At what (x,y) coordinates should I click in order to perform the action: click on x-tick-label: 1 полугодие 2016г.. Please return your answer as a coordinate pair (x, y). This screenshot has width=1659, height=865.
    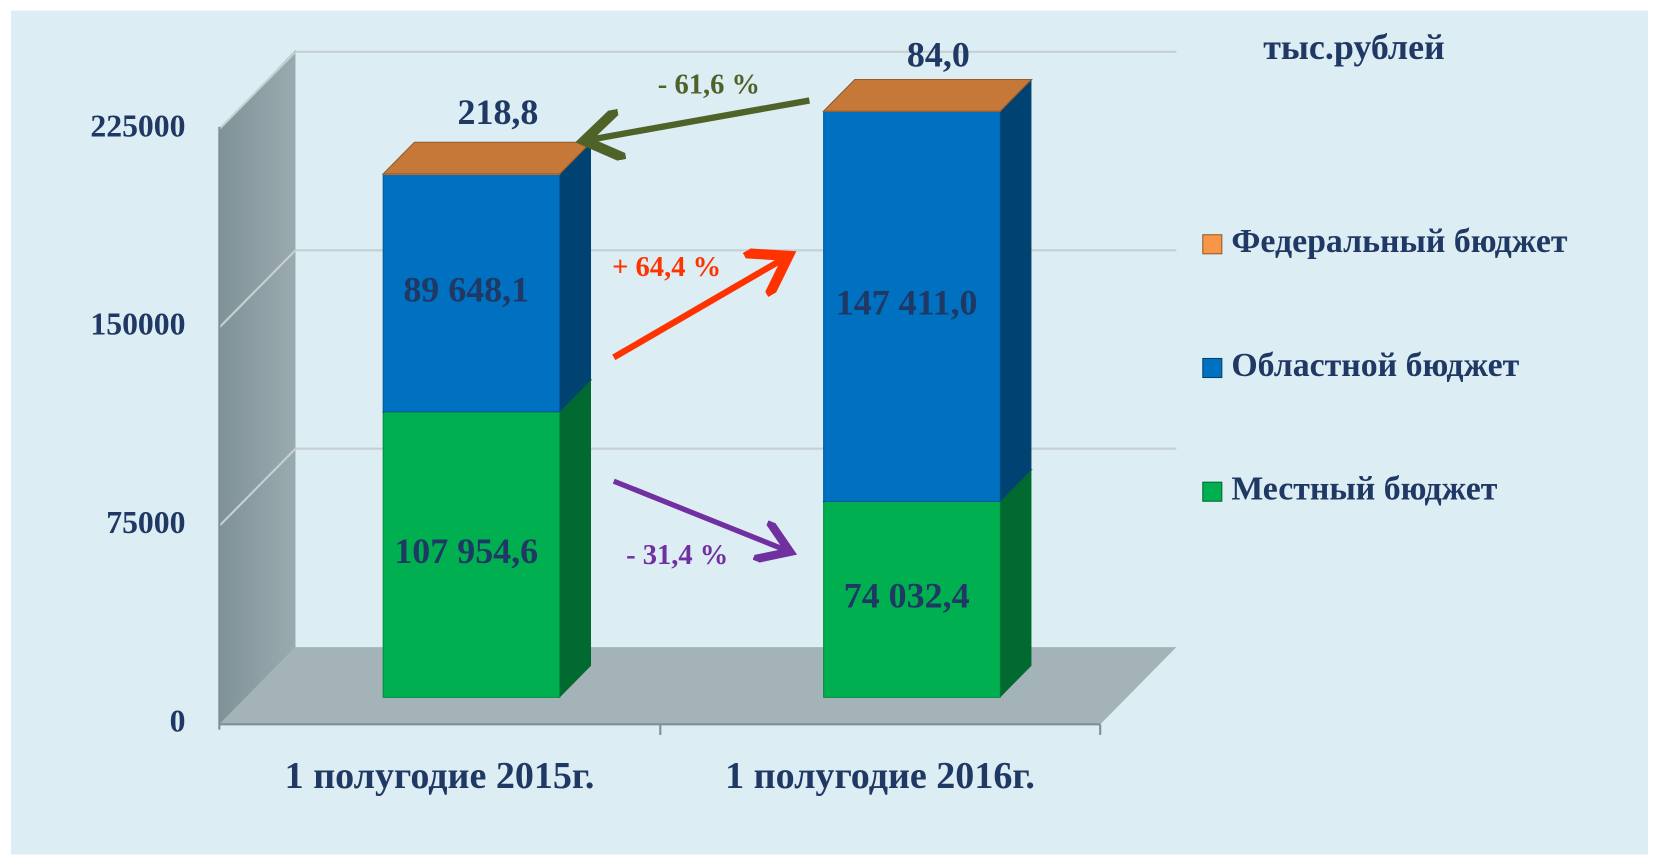
    Looking at the image, I should click on (880, 776).